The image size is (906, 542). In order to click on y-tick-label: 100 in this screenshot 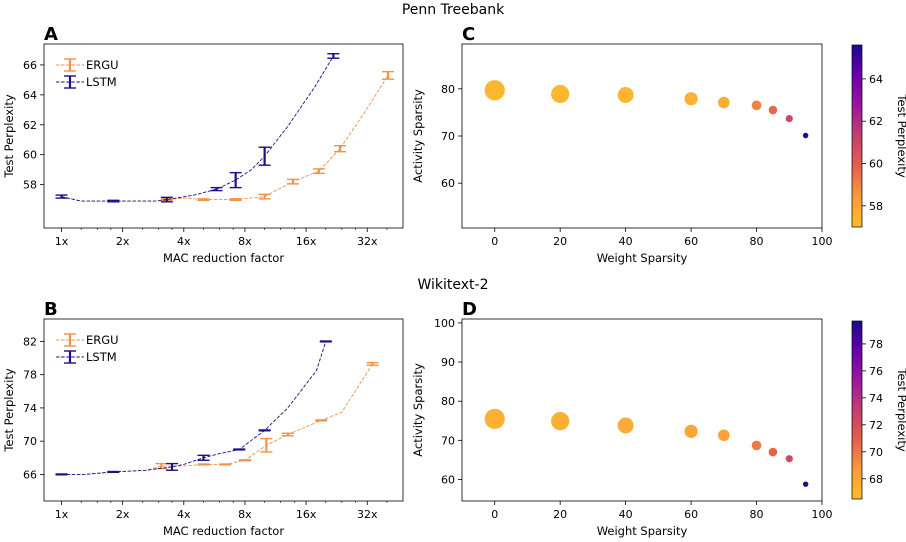, I will do `click(444, 323)`.